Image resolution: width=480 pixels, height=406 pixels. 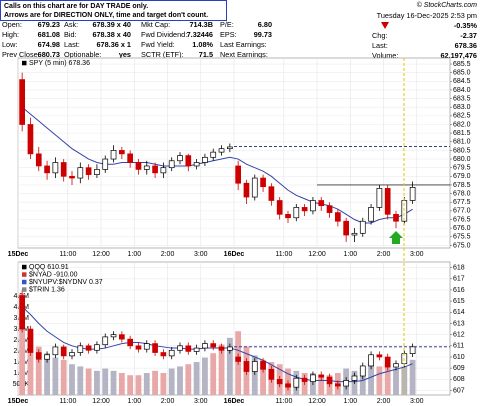 What do you see at coordinates (462, 73) in the screenshot?
I see `y-tick-label: 685.0` at bounding box center [462, 73].